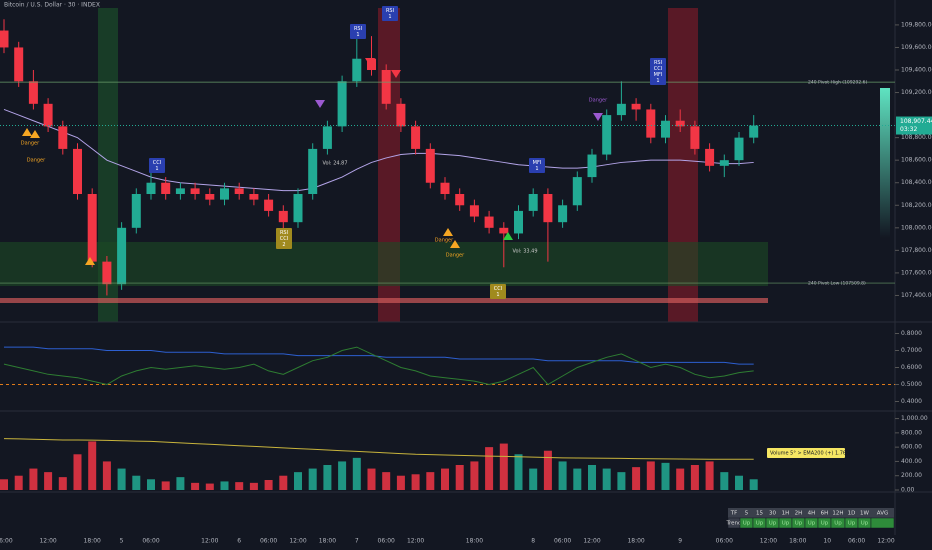 This screenshot has width=932, height=550. What do you see at coordinates (916, 250) in the screenshot?
I see `y-tick-label: 107,800.00` at bounding box center [916, 250].